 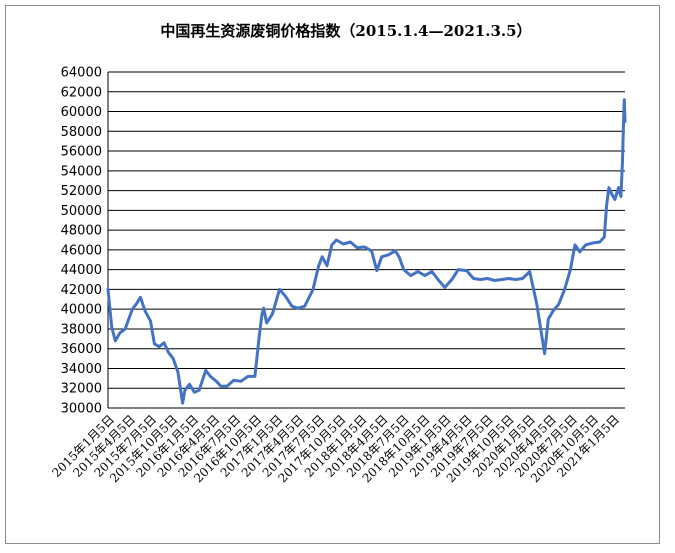 I want to click on y-tick-label: 54000, so click(x=81, y=171).